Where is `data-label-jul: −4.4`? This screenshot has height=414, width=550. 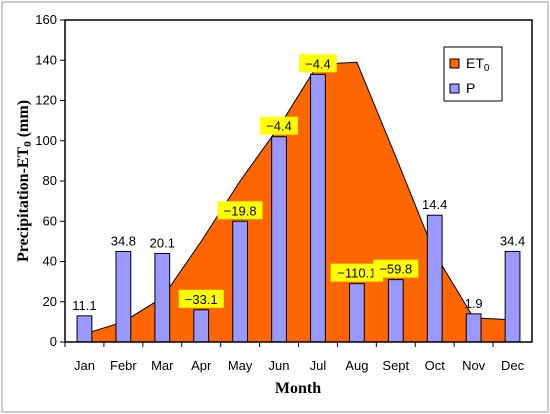
data-label-jul: −4.4 is located at coordinates (318, 63).